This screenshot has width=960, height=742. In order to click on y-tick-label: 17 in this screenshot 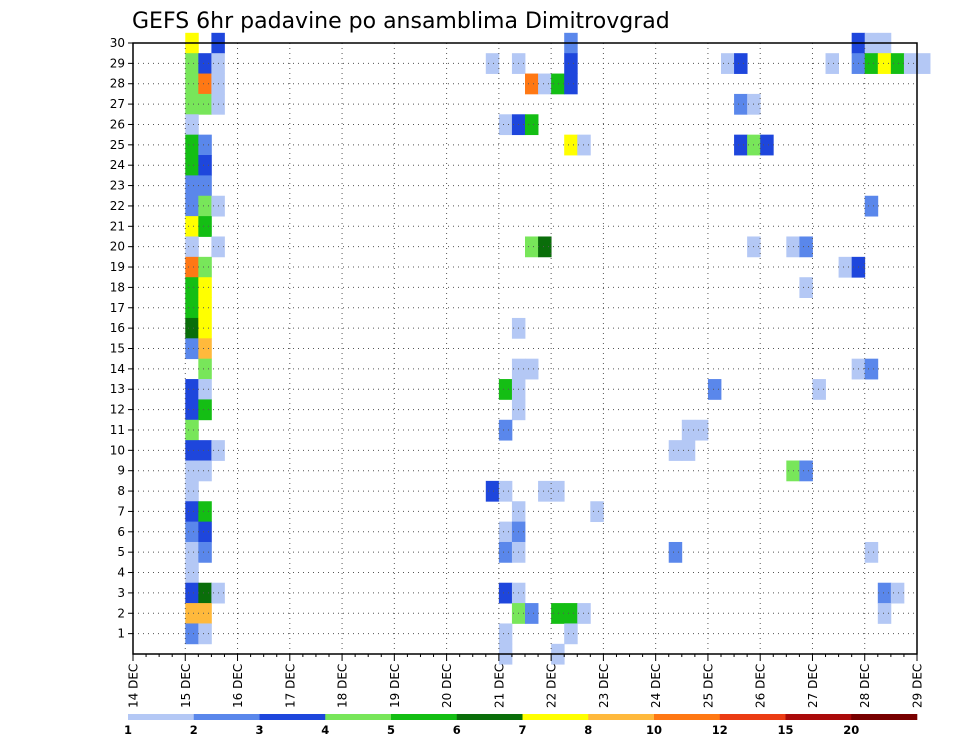, I will do `click(117, 308)`.